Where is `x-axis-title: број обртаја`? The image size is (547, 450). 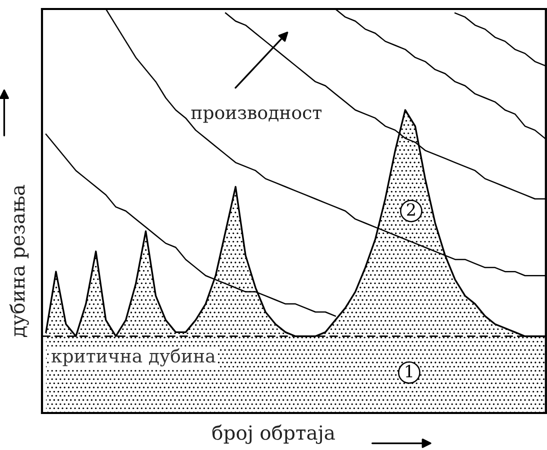 x-axis-title: број обртаја is located at coordinates (273, 434).